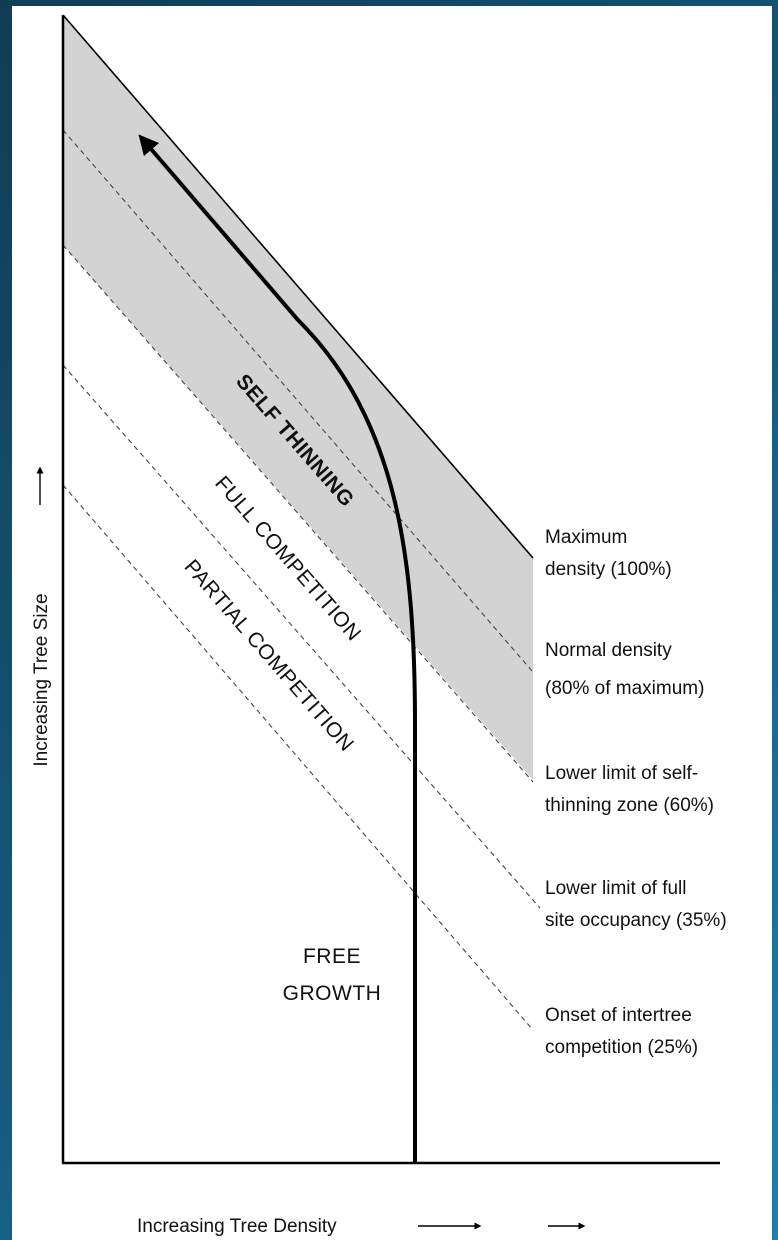  Describe the element at coordinates (621, 1047) in the screenshot. I see `line-label: competition (25%)` at that location.